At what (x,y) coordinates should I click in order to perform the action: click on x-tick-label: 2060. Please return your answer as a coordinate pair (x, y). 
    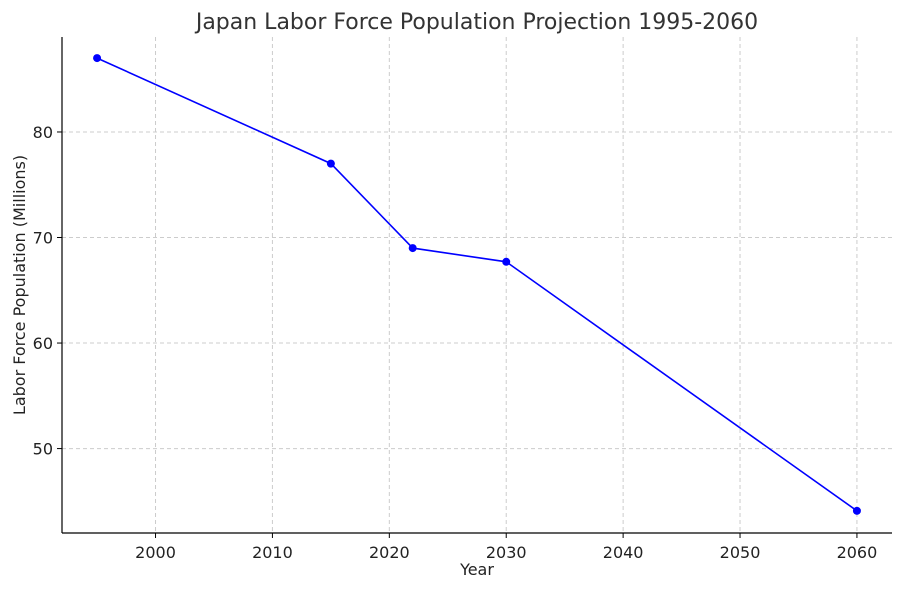
    Looking at the image, I should click on (857, 552).